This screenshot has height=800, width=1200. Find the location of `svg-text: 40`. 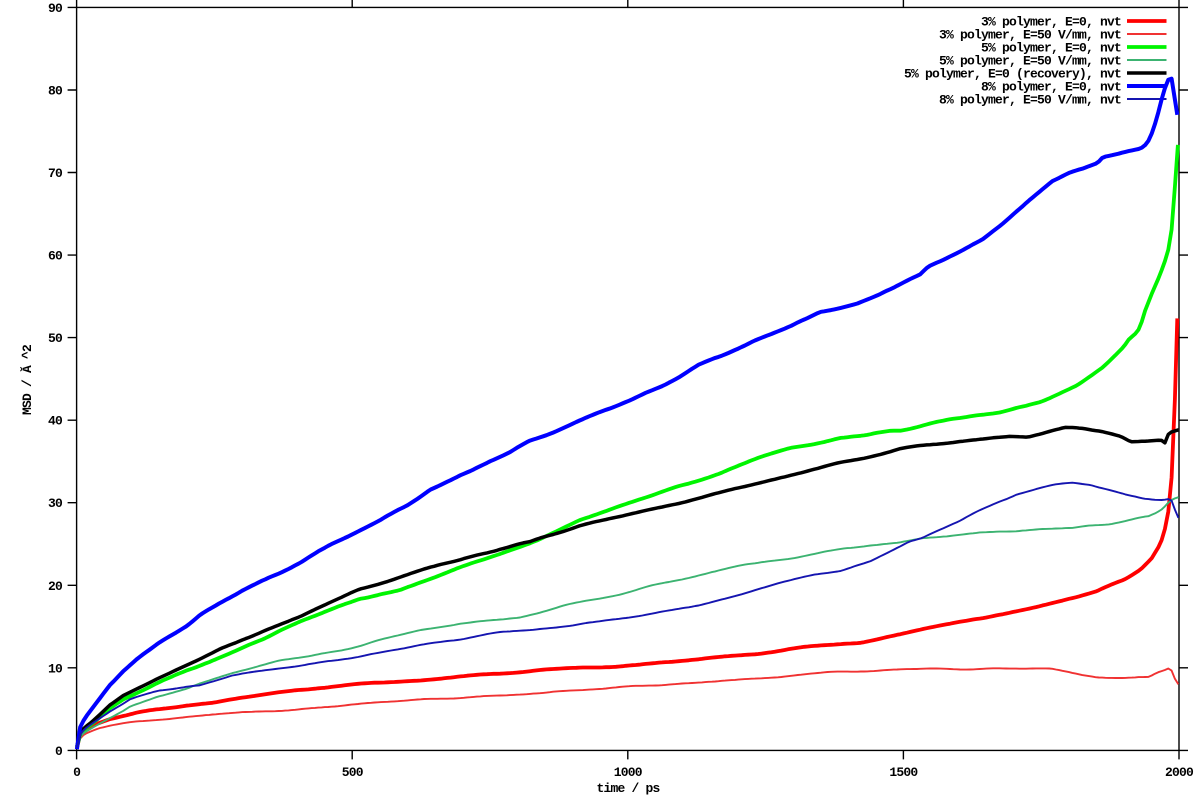

svg-text: 40 is located at coordinates (55, 421).